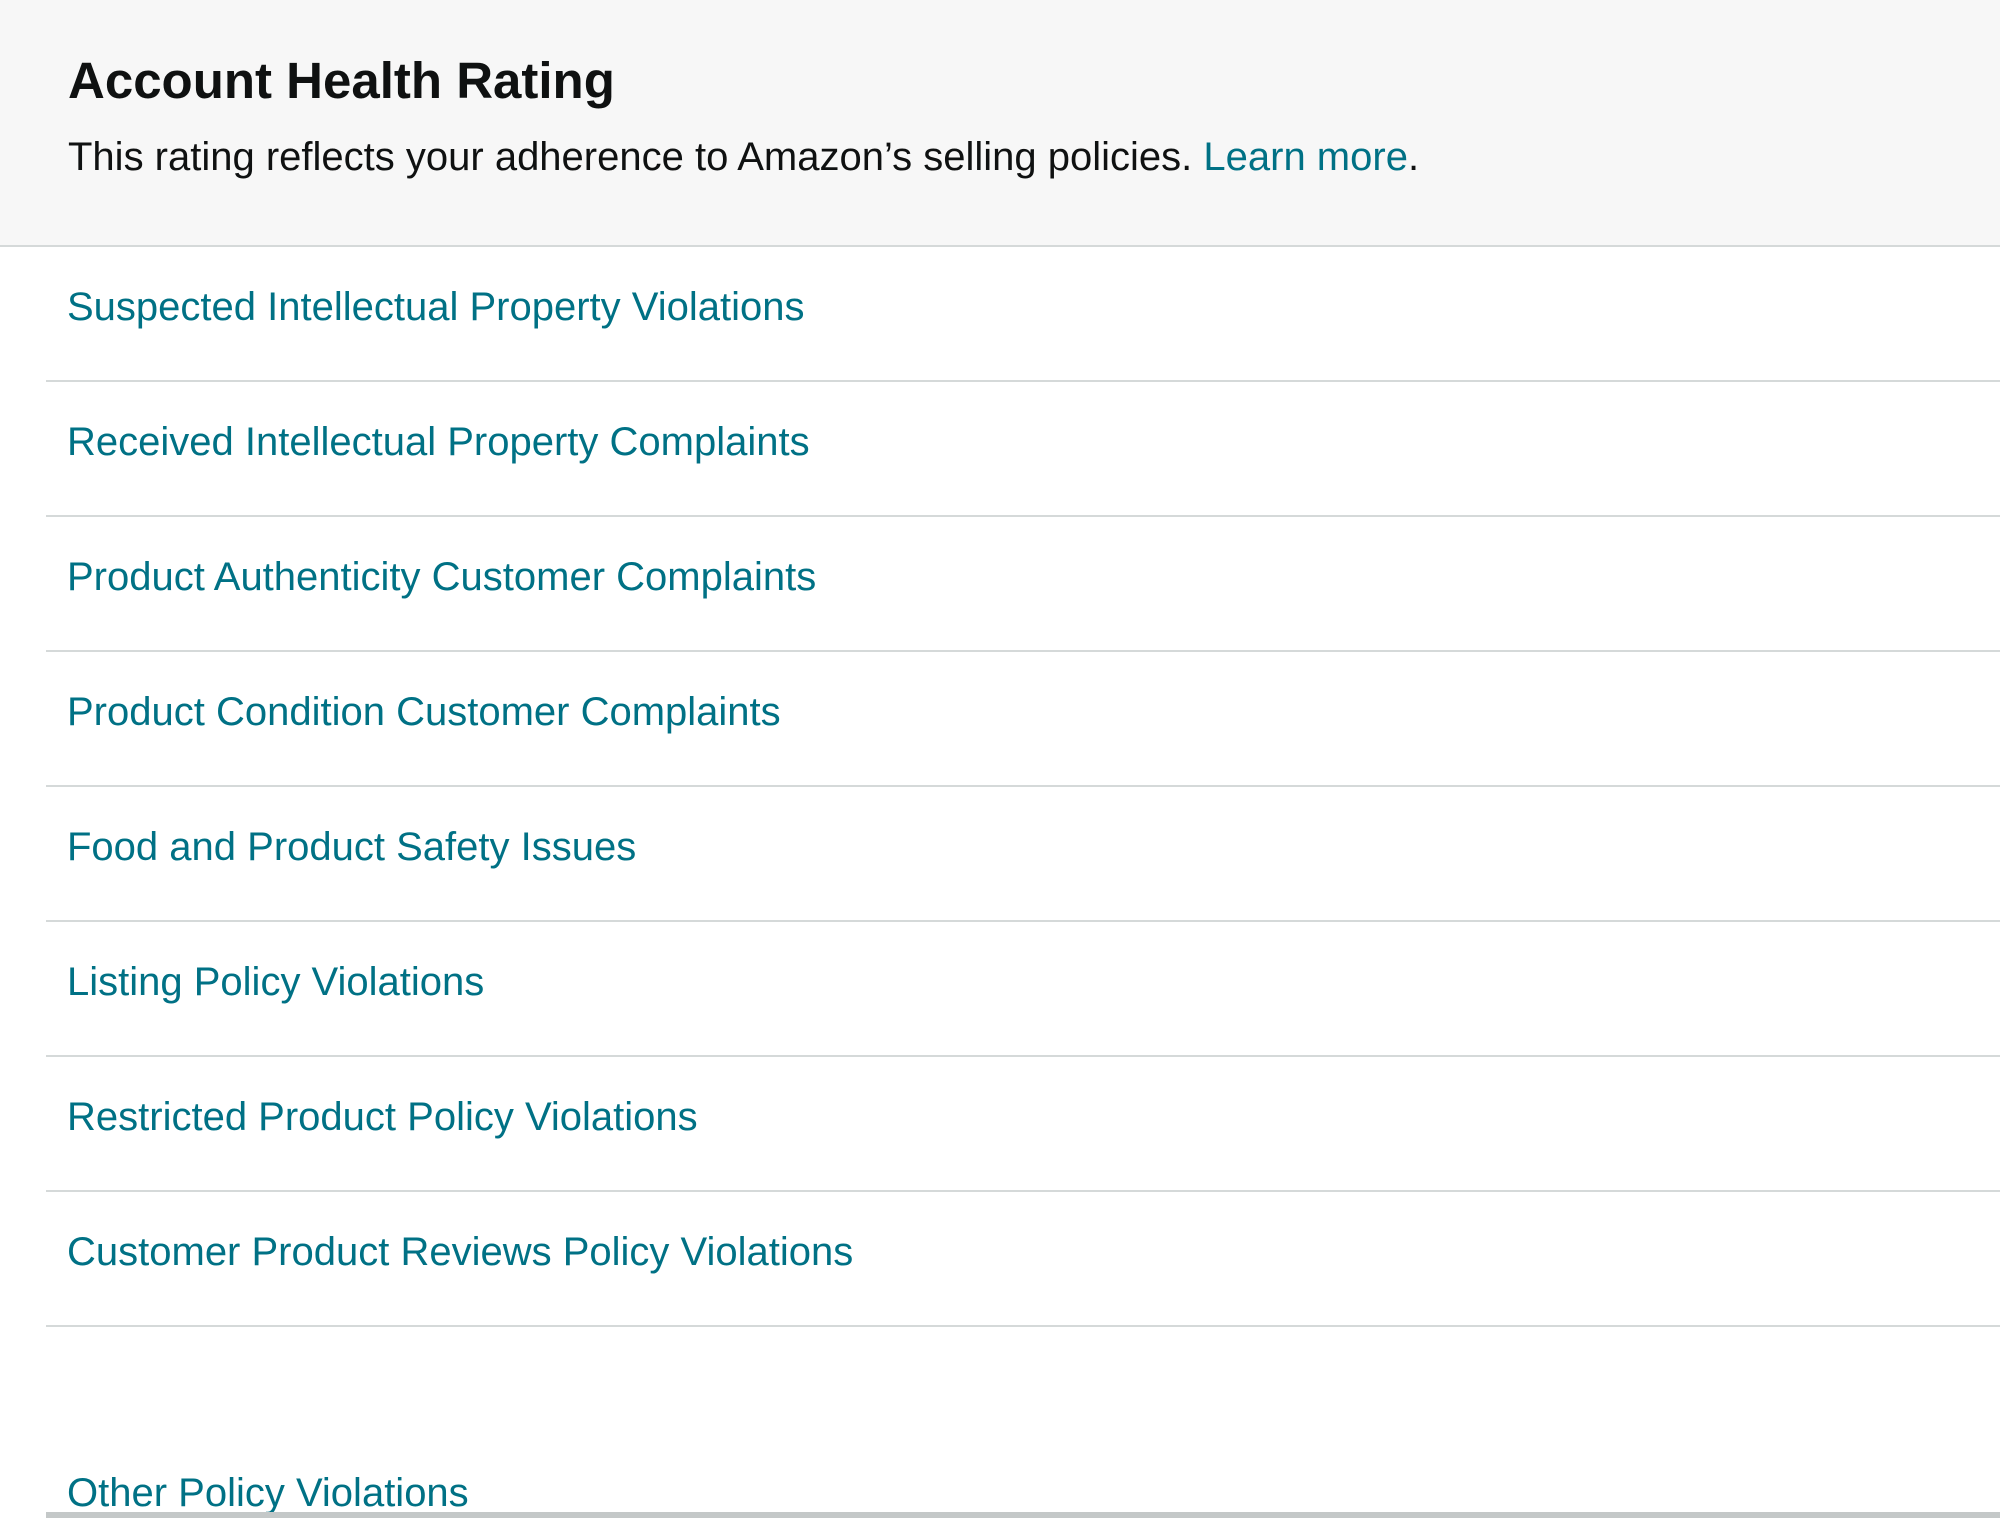  What do you see at coordinates (1413, 157) in the screenshot?
I see `description-period: .` at bounding box center [1413, 157].